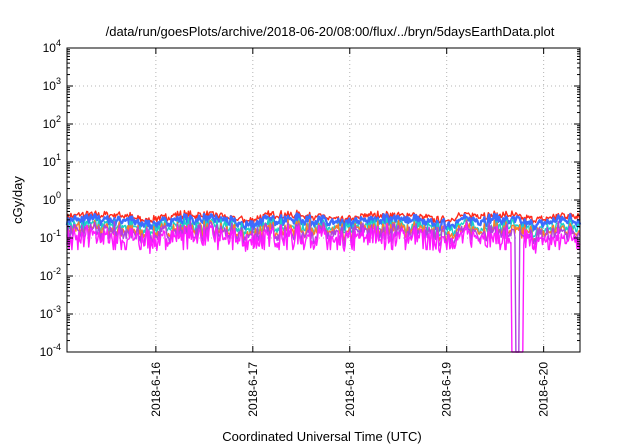 The height and width of the screenshot is (448, 640). Describe the element at coordinates (156, 389) in the screenshot. I see `x-tick-label: 2018-6-16` at that location.